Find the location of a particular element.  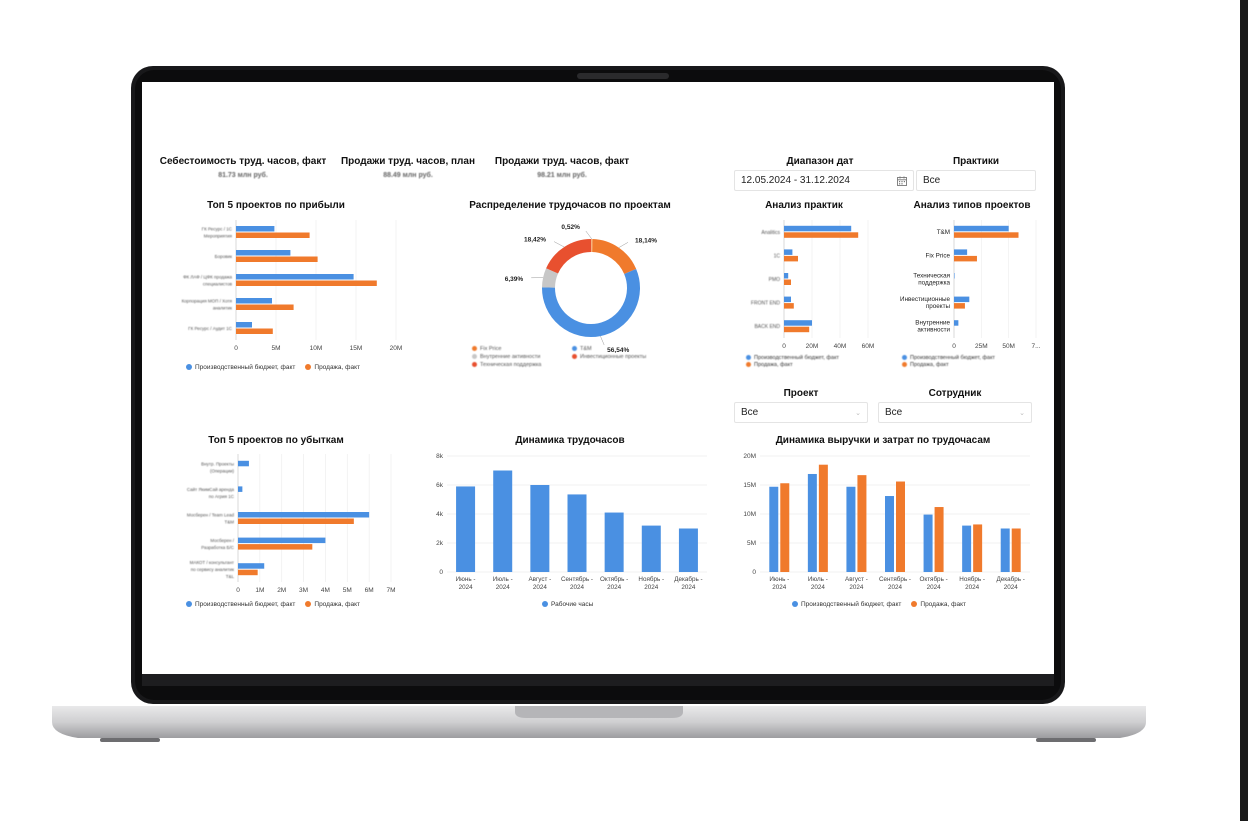

slice-value-label: 56,54% is located at coordinates (618, 350).